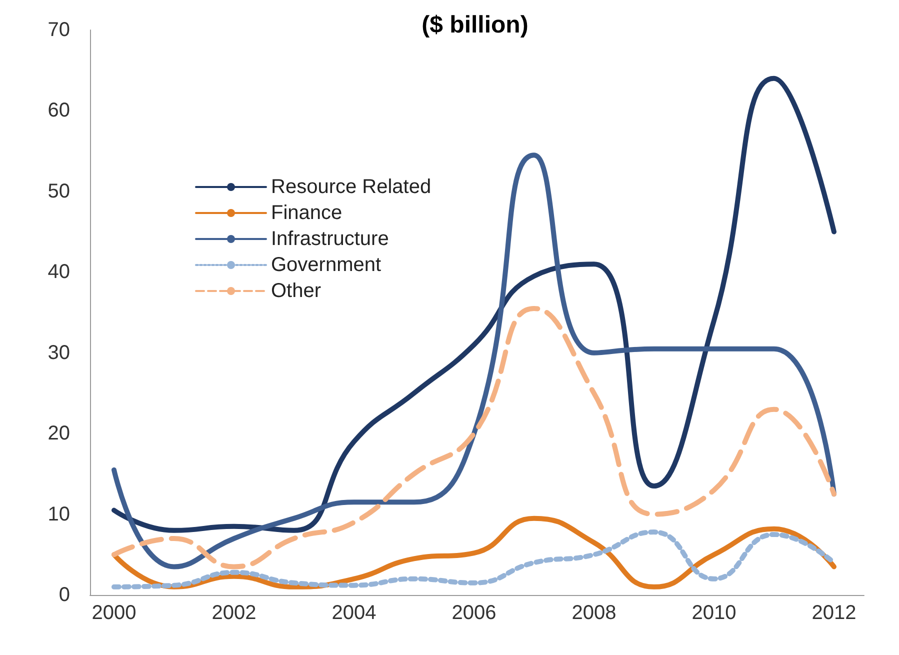 This screenshot has height=655, width=899. I want to click on y-tick-label: 0, so click(64, 595).